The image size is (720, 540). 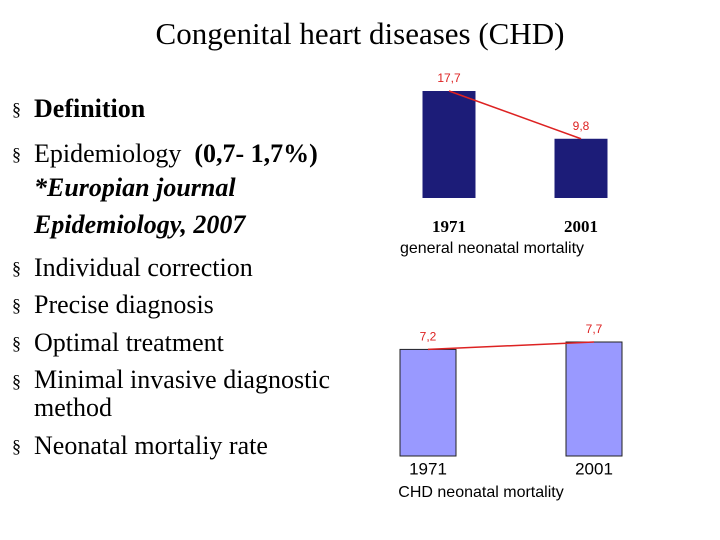 I want to click on bullet-text: Definition, so click(x=90, y=108).